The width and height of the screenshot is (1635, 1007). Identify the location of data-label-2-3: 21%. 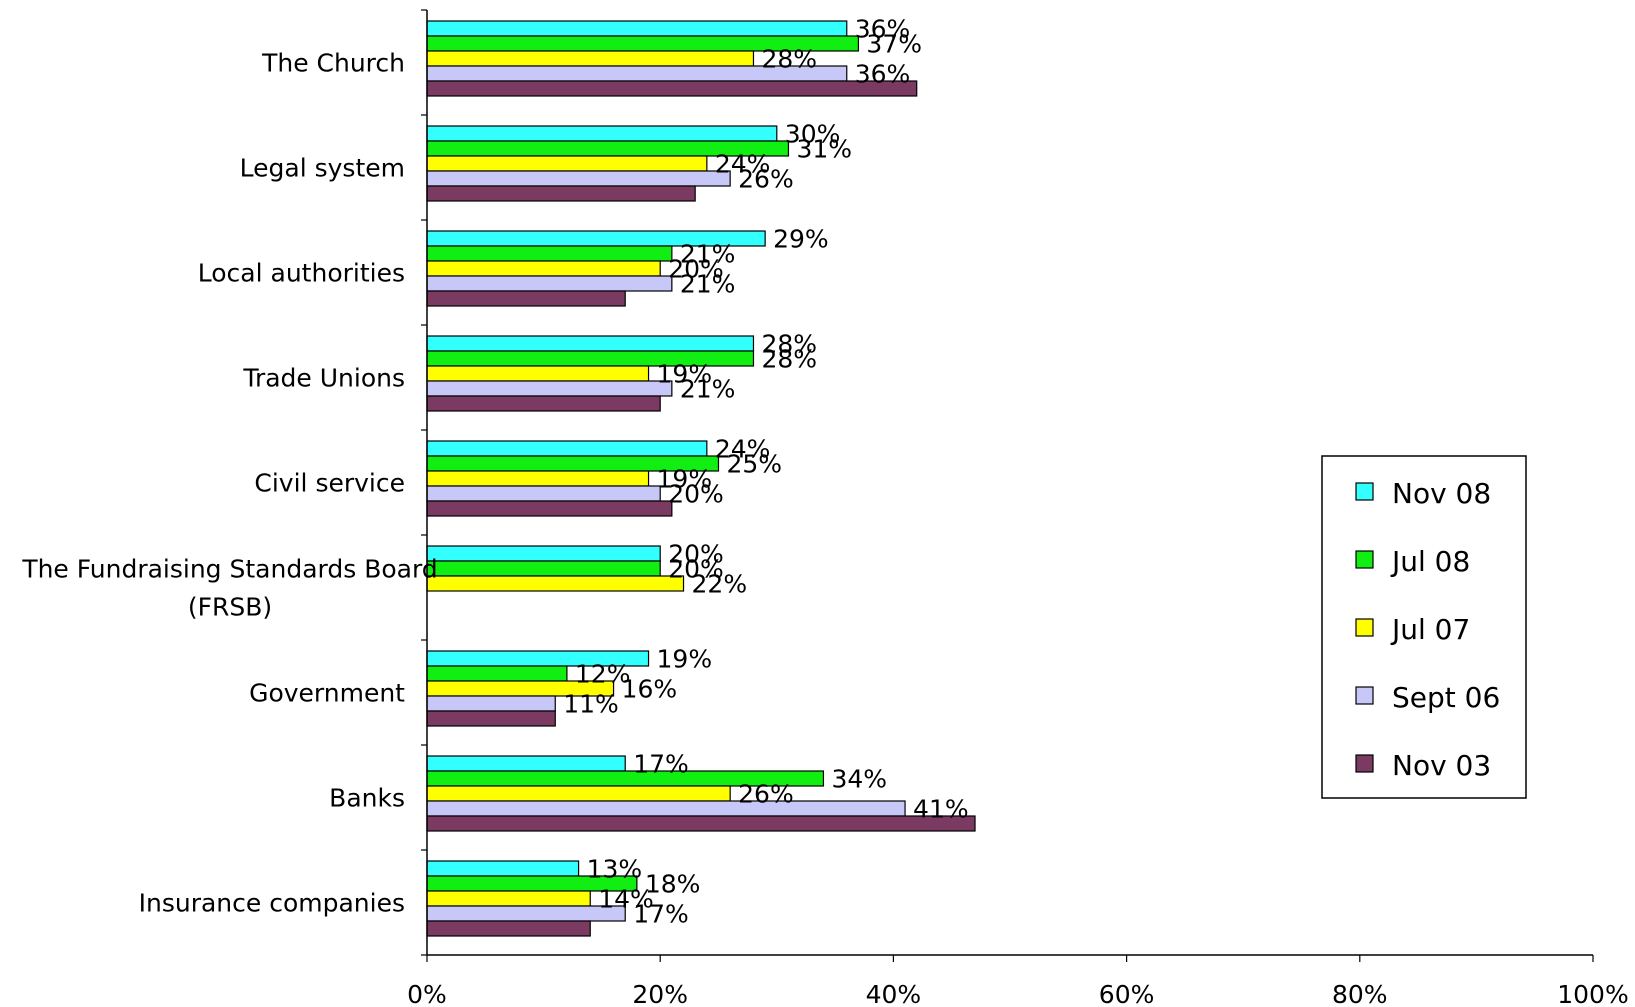
(708, 284).